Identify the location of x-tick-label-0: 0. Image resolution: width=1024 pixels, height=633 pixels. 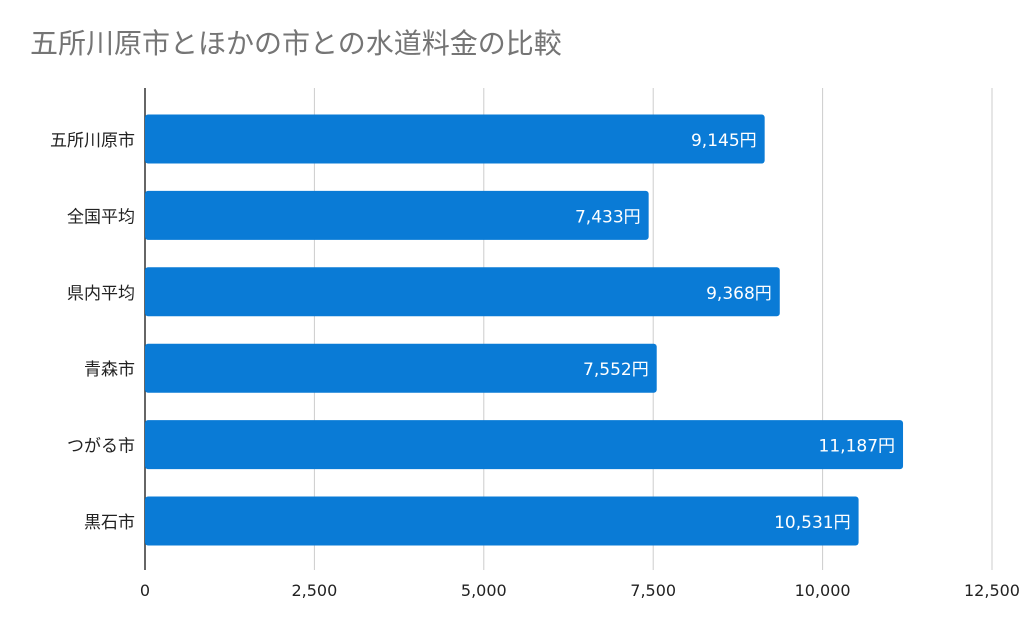
(145, 590).